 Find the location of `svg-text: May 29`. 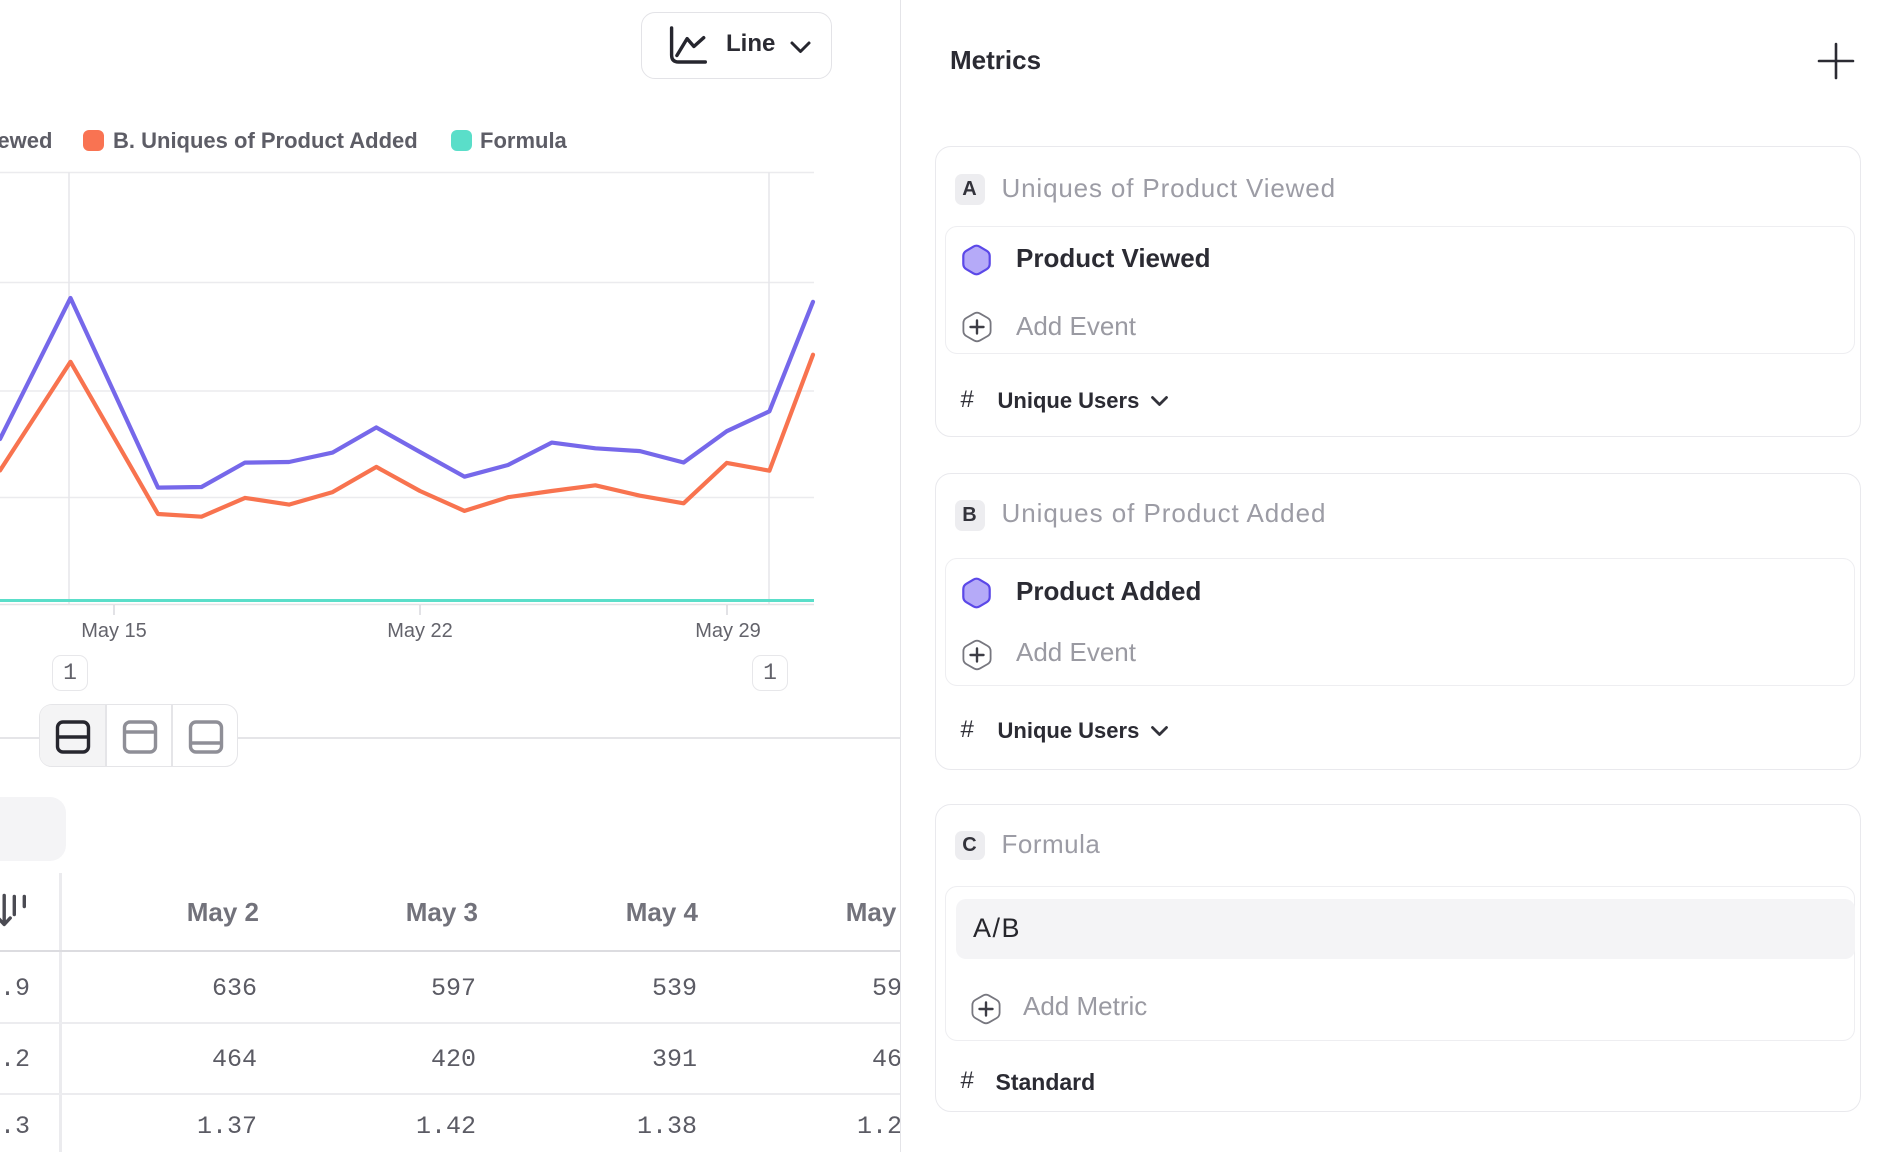

svg-text: May 29 is located at coordinates (728, 631).